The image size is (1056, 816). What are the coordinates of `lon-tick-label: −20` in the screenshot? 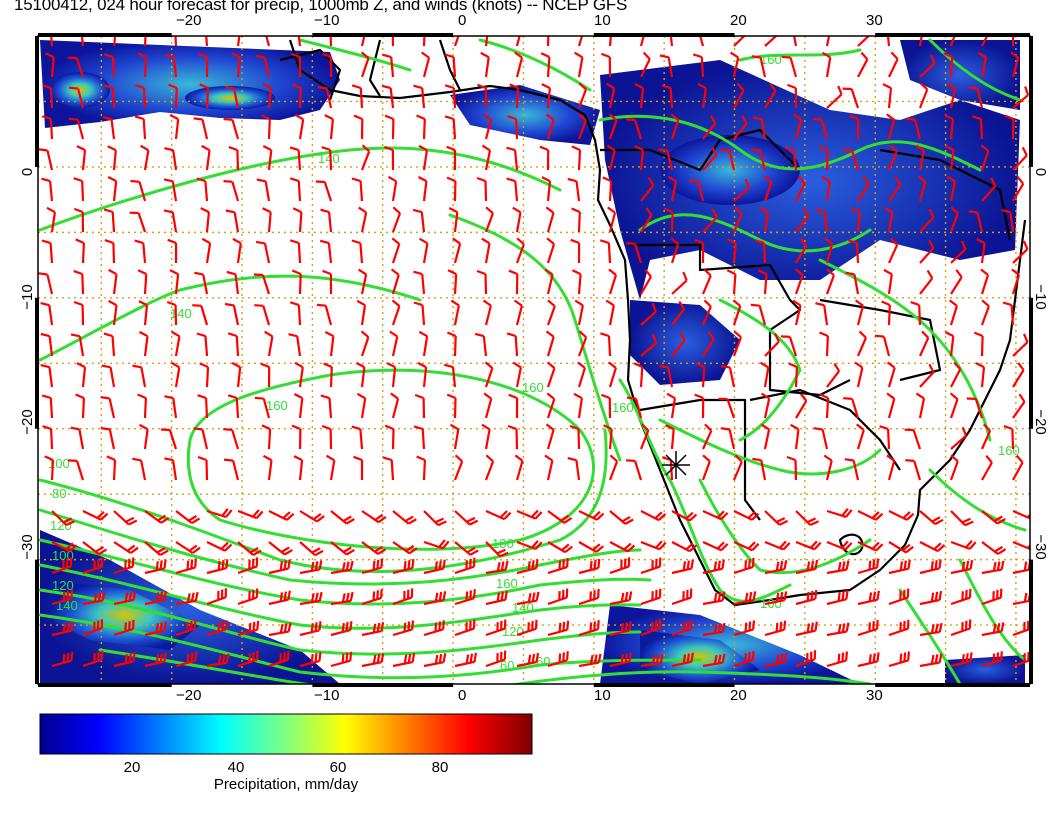 It's located at (188, 693).